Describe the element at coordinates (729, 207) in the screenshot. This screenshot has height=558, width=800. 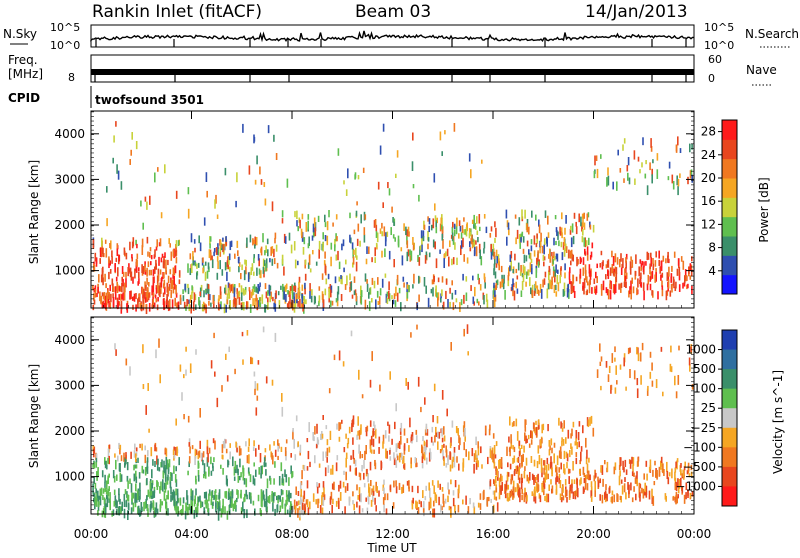
I see `power-cbar-segment` at that location.